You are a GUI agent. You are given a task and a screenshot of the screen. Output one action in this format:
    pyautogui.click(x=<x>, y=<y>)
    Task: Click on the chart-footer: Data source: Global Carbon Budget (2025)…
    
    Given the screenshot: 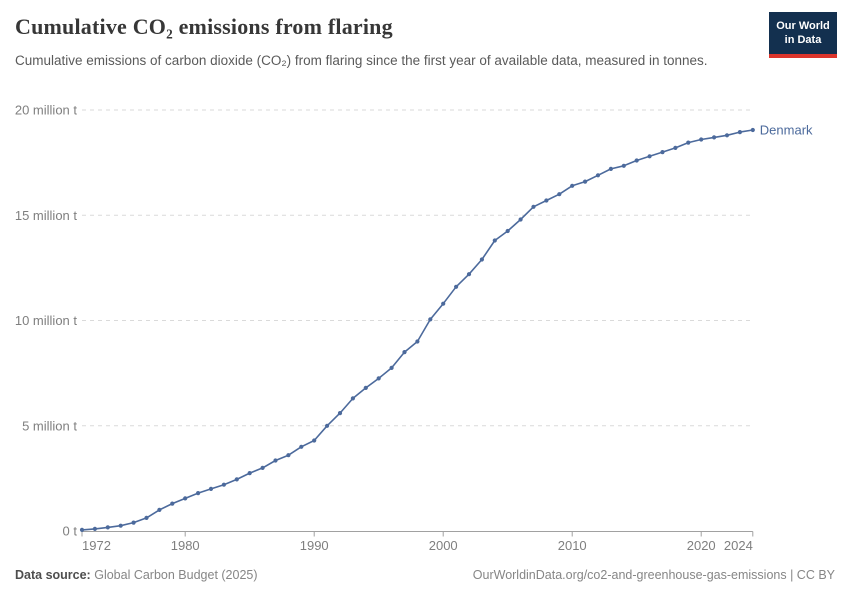 What is the action you would take?
    pyautogui.click(x=425, y=575)
    